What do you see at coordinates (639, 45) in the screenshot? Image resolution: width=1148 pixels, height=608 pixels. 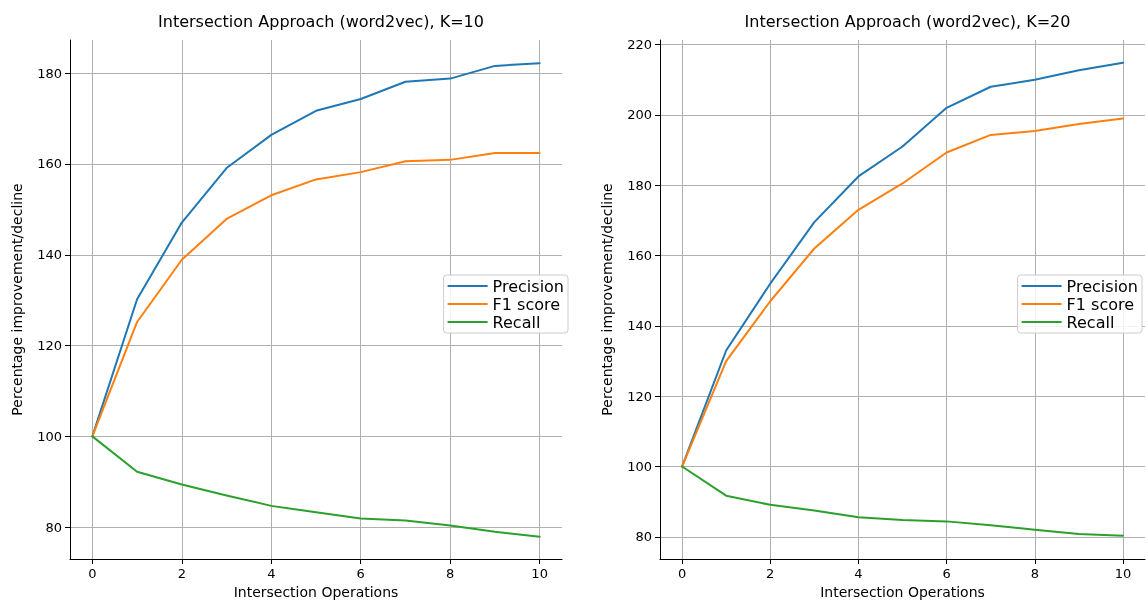 I see `y-tick-label: 220` at bounding box center [639, 45].